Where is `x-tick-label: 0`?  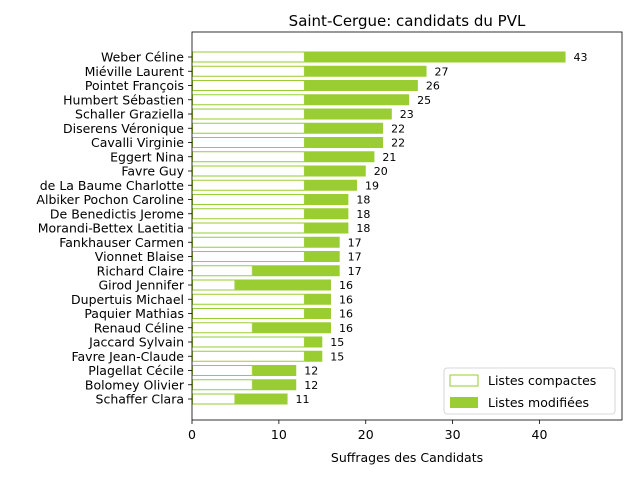 x-tick-label: 0 is located at coordinates (192, 434).